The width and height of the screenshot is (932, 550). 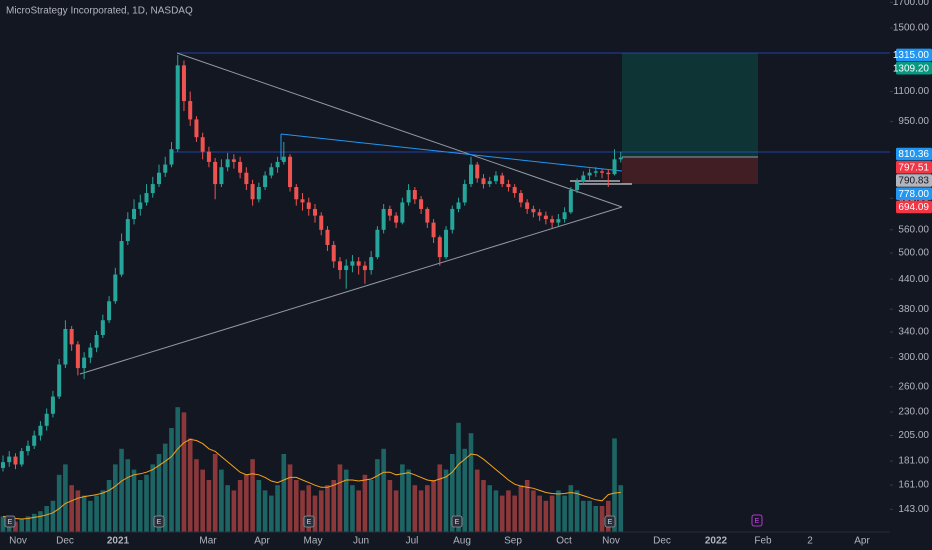 I want to click on y-tick-label: 340.00, so click(x=913, y=332).